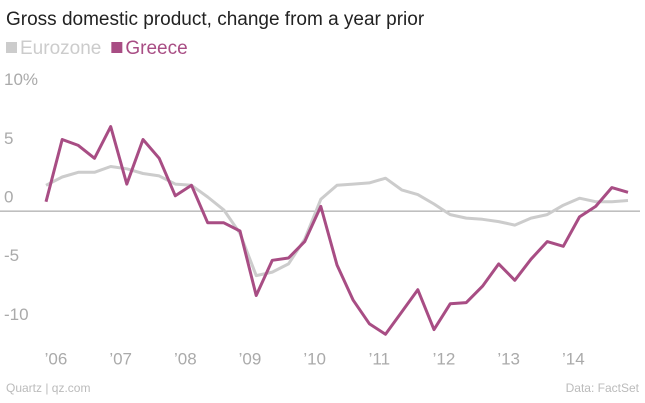 The height and width of the screenshot is (403, 645). Describe the element at coordinates (156, 48) in the screenshot. I see `legend-label: Greece` at that location.